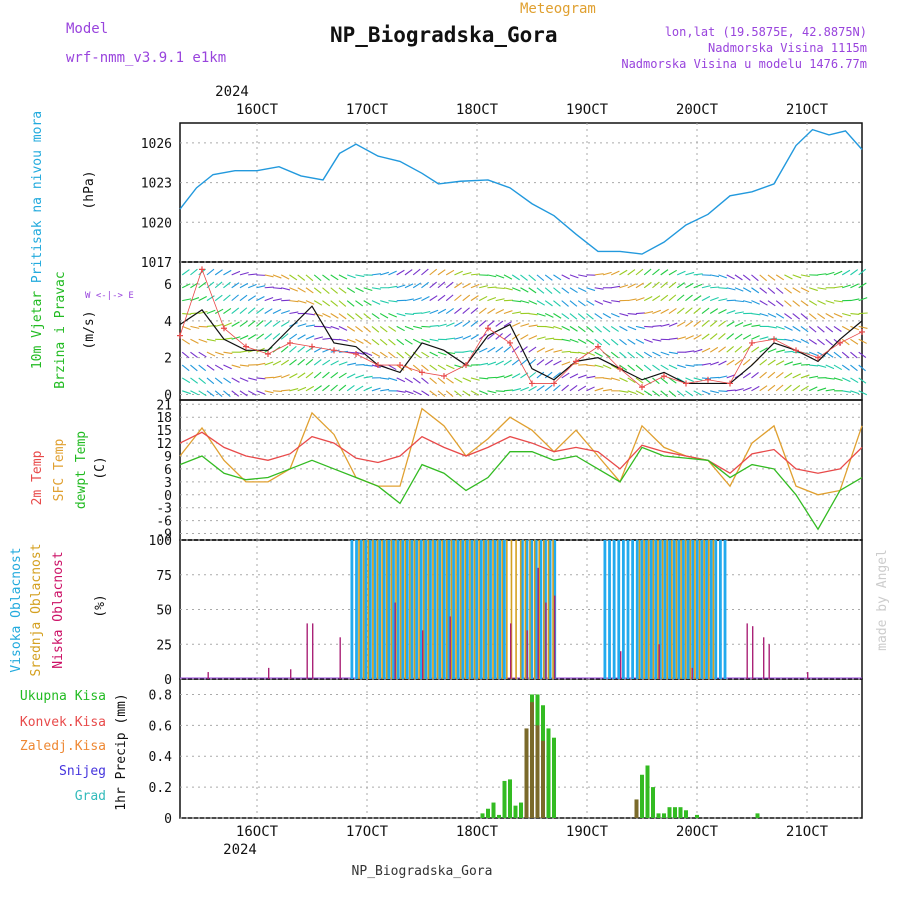 The image size is (900, 900). I want to click on temp-2m-line, so click(521, 453).